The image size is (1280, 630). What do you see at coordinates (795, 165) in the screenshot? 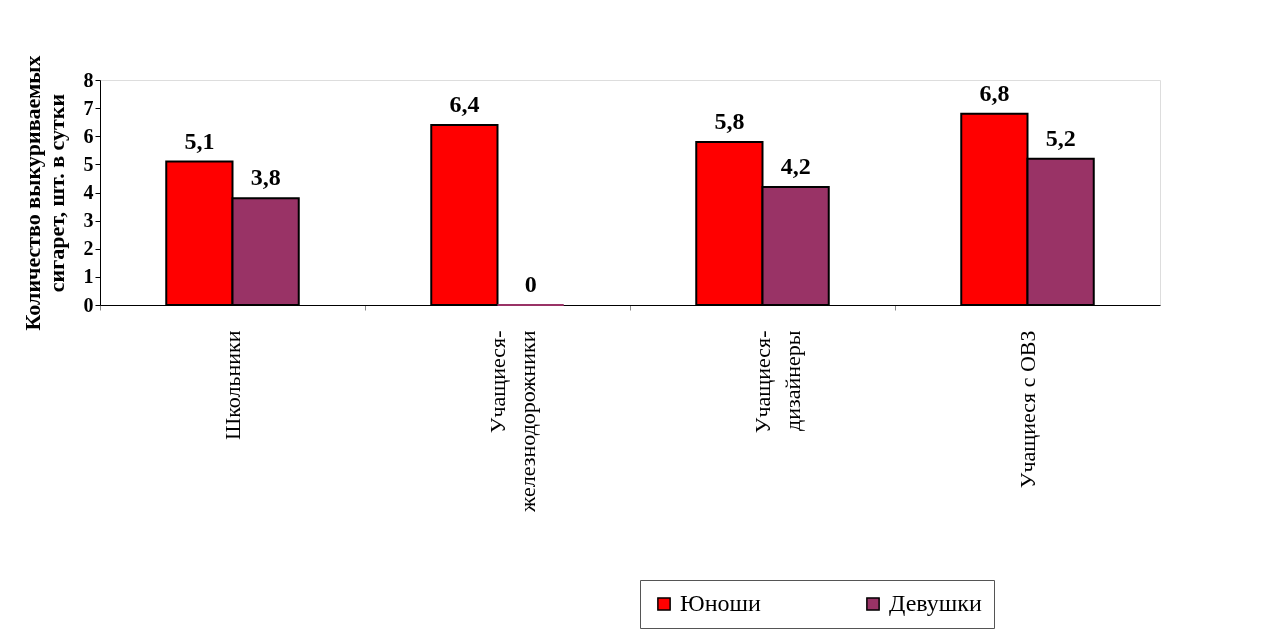
I see `data-label: 4,2` at bounding box center [795, 165].